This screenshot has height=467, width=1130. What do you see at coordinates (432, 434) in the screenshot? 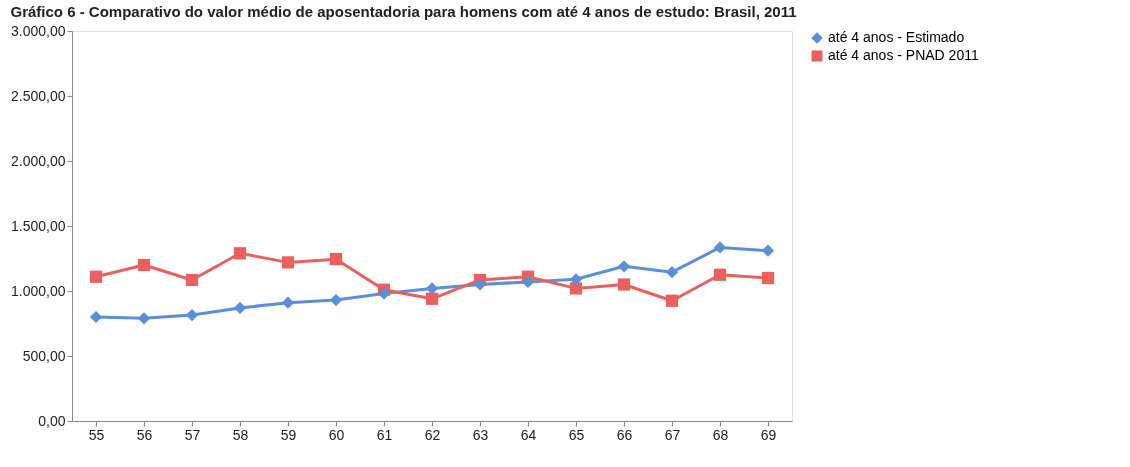
I see `x-tick-label: 62` at bounding box center [432, 434].